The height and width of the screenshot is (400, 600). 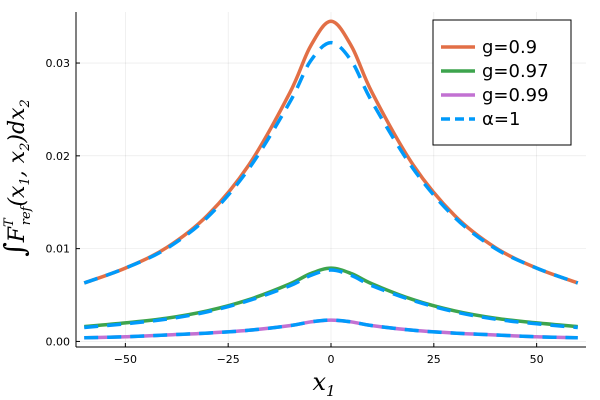 I want to click on legend-label: g=0.97, so click(x=515, y=71).